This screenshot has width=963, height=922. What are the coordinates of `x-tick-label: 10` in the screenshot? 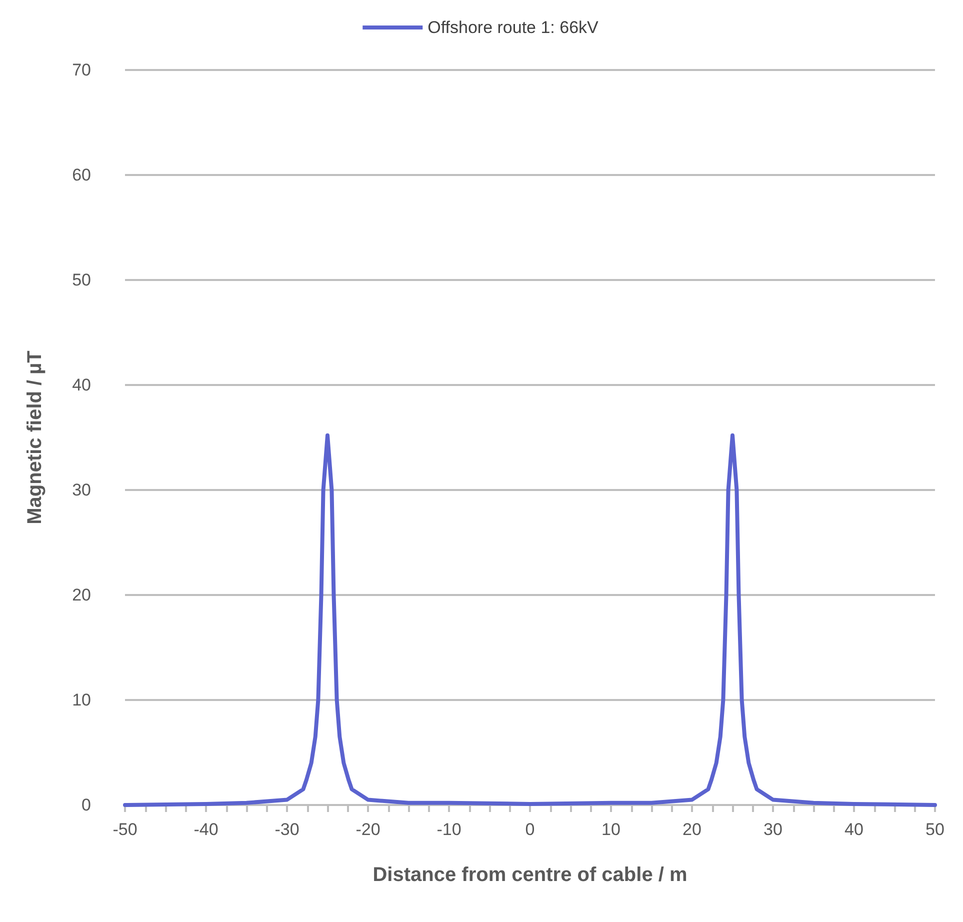 It's located at (611, 829).